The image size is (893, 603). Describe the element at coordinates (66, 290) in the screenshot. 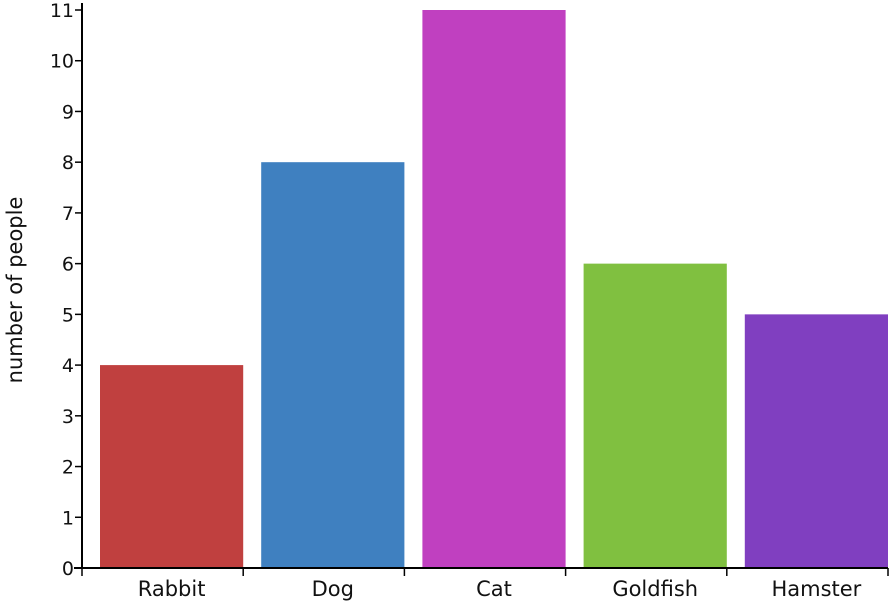

I see `y-axis: 0 1 2 3 4 5 6 7 8 9 10 11` at that location.